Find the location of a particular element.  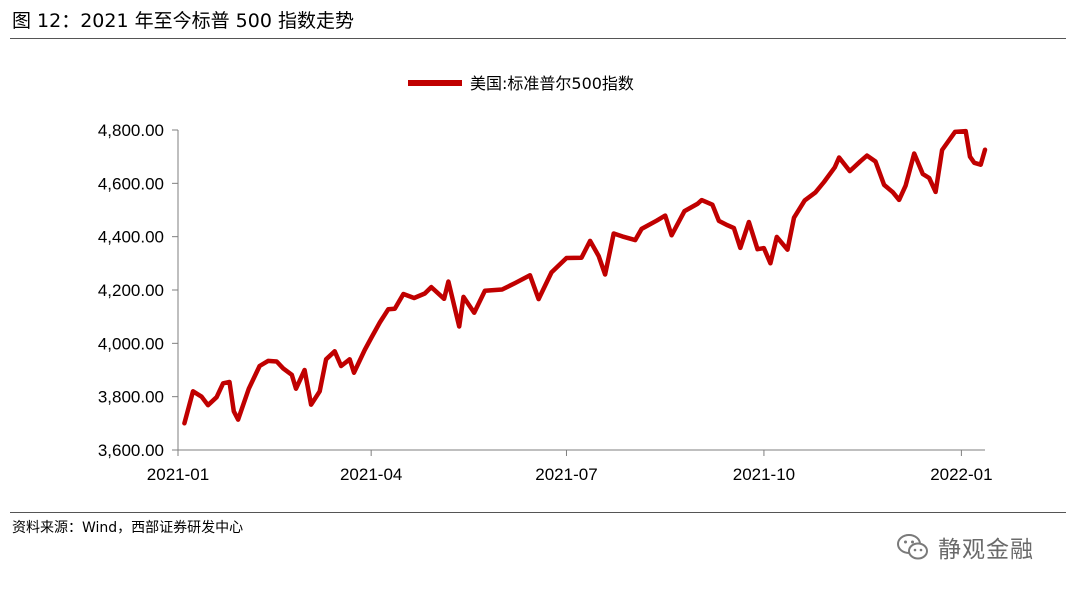

source-note: 资料来源：Wind，西部证券研发中心 is located at coordinates (128, 528).